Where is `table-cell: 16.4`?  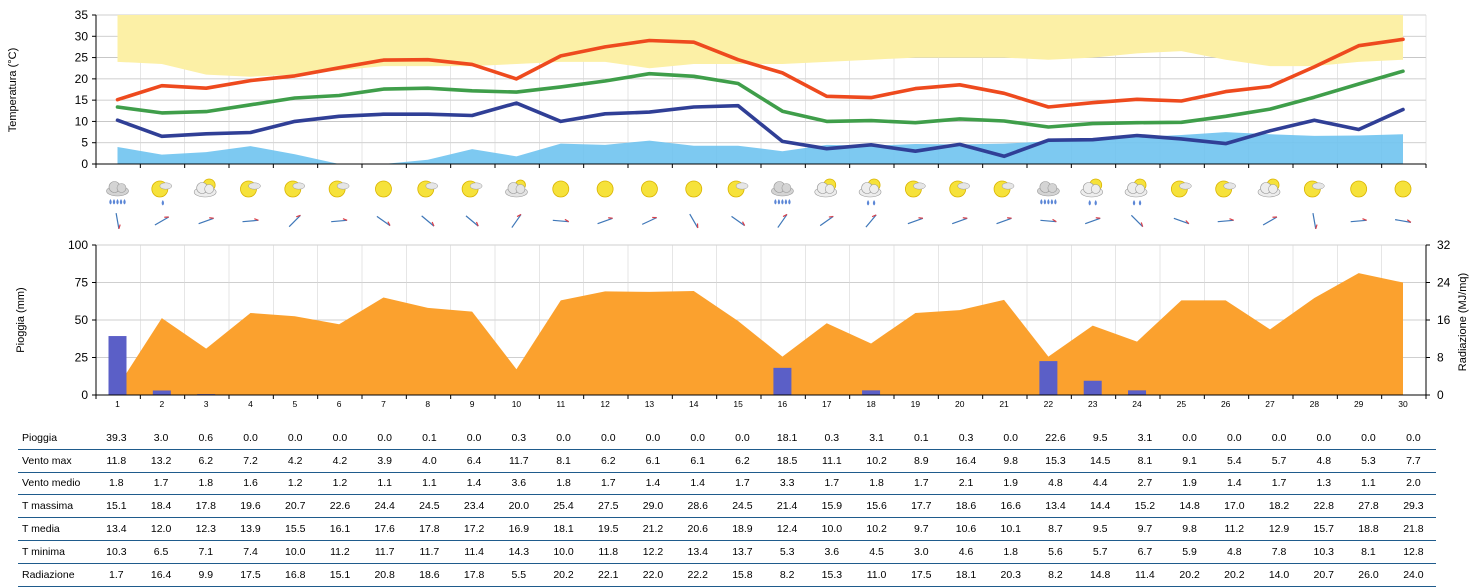
table-cell: 16.4 is located at coordinates (966, 460).